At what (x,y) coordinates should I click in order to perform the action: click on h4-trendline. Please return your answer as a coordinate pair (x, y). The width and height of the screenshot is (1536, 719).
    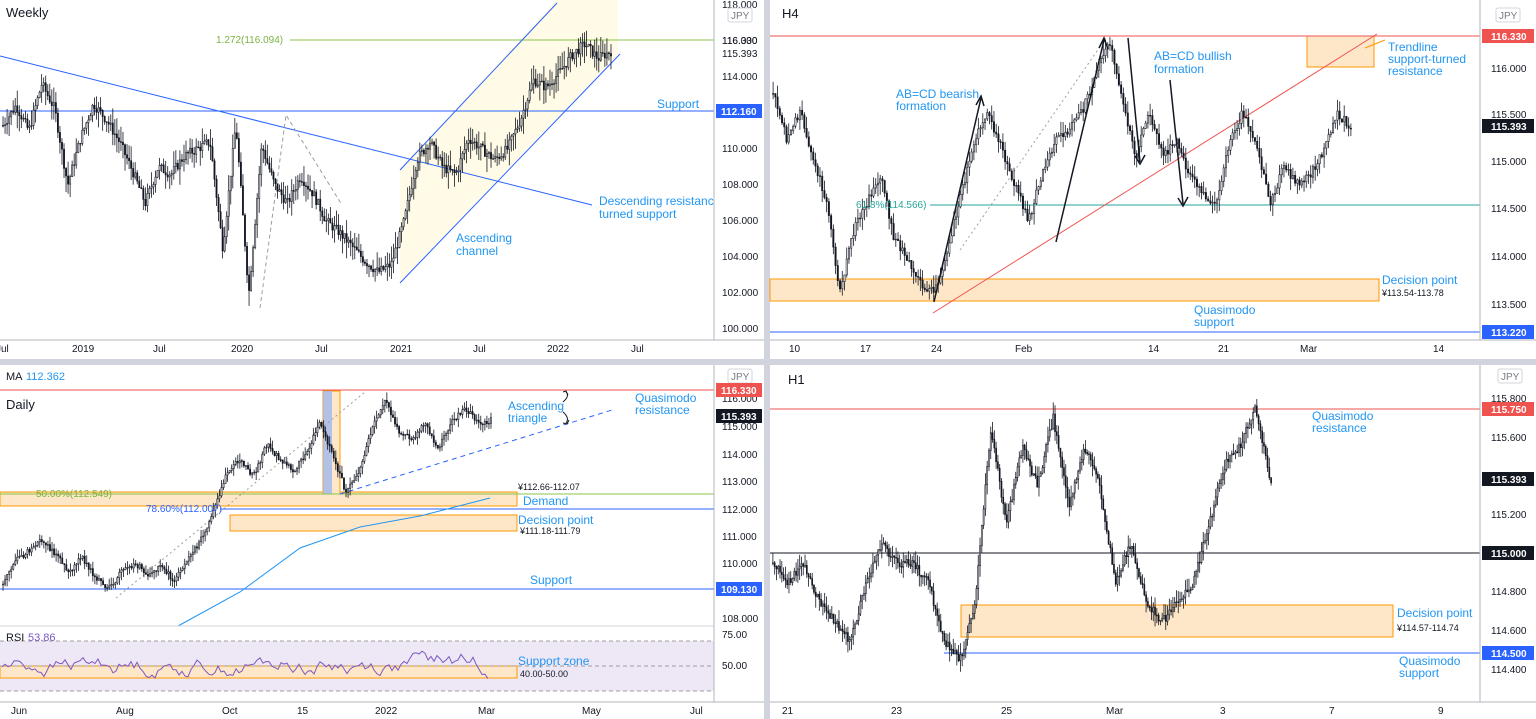
    Looking at the image, I should click on (1155, 173).